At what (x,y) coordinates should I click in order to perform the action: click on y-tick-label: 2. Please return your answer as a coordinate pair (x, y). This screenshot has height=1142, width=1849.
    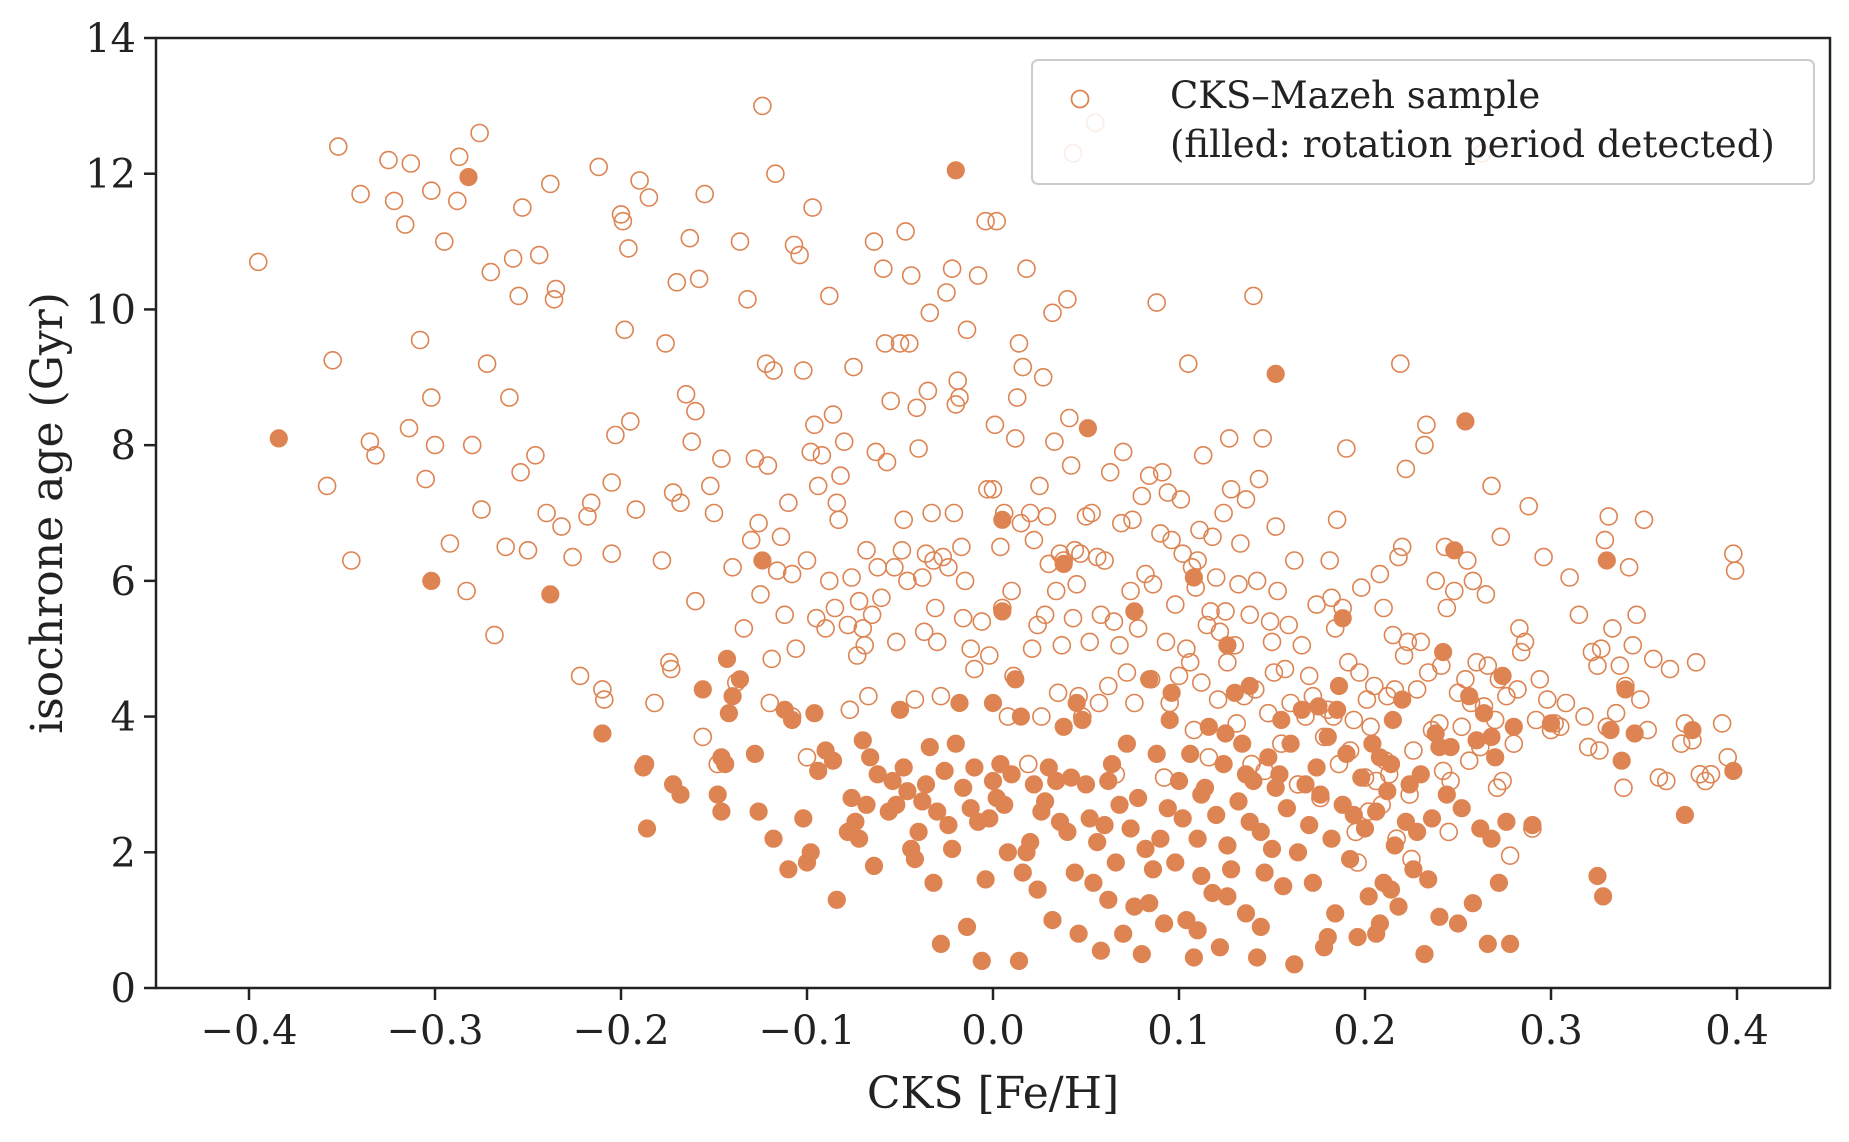
    Looking at the image, I should click on (123, 853).